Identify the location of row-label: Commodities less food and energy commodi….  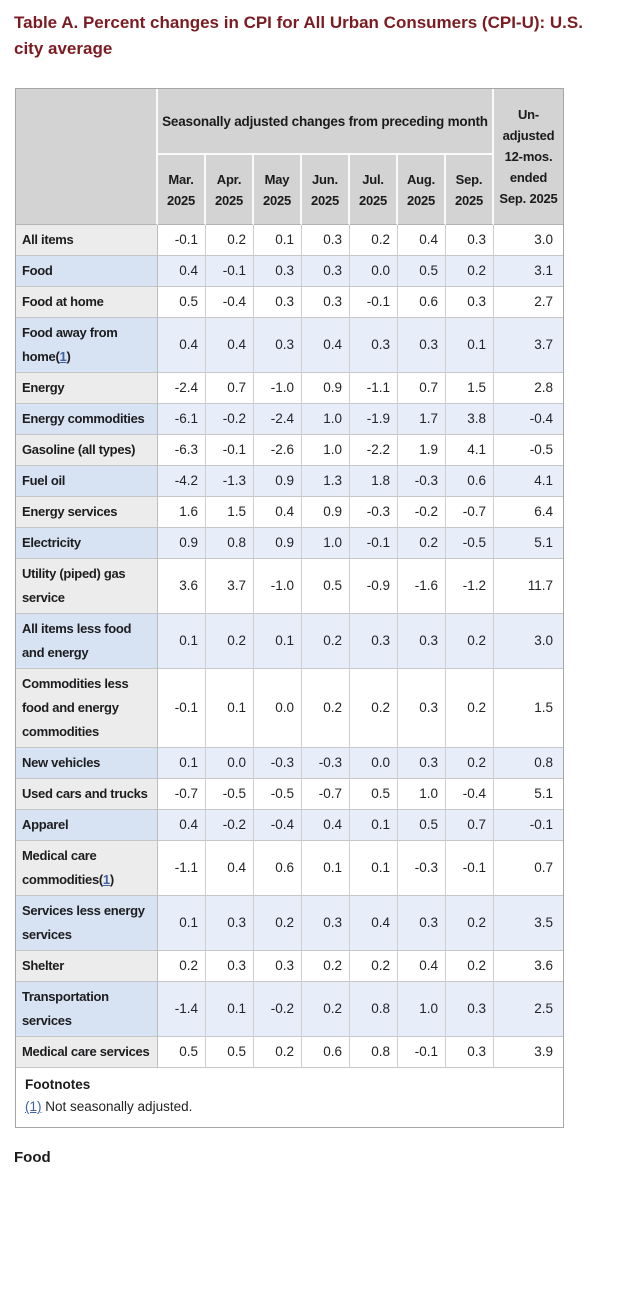
(75, 707).